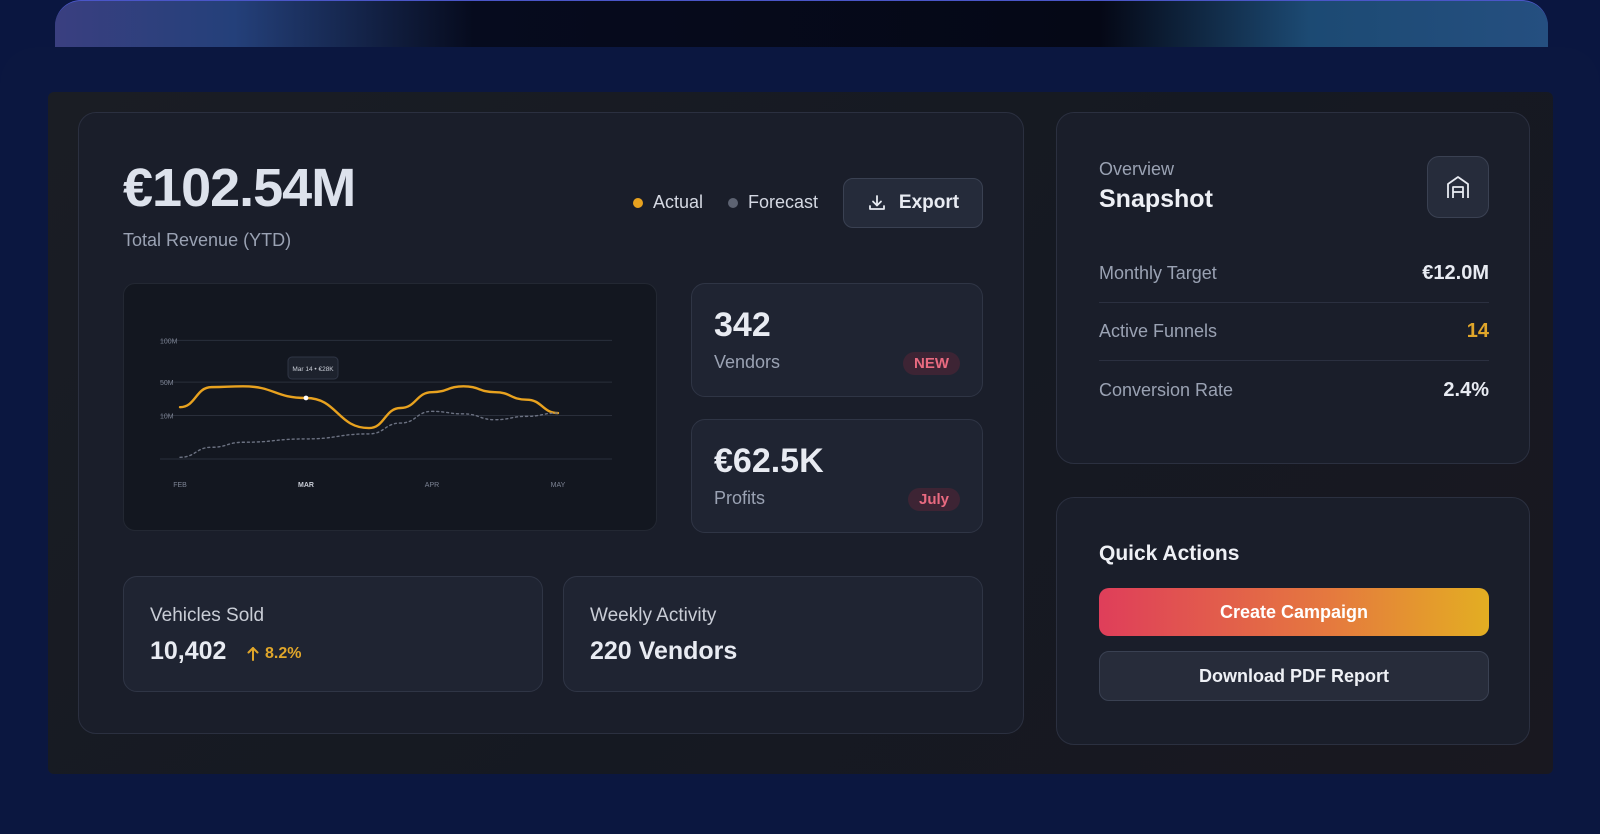 This screenshot has height=834, width=1600. I want to click on vendors-label: Vendors, so click(747, 362).